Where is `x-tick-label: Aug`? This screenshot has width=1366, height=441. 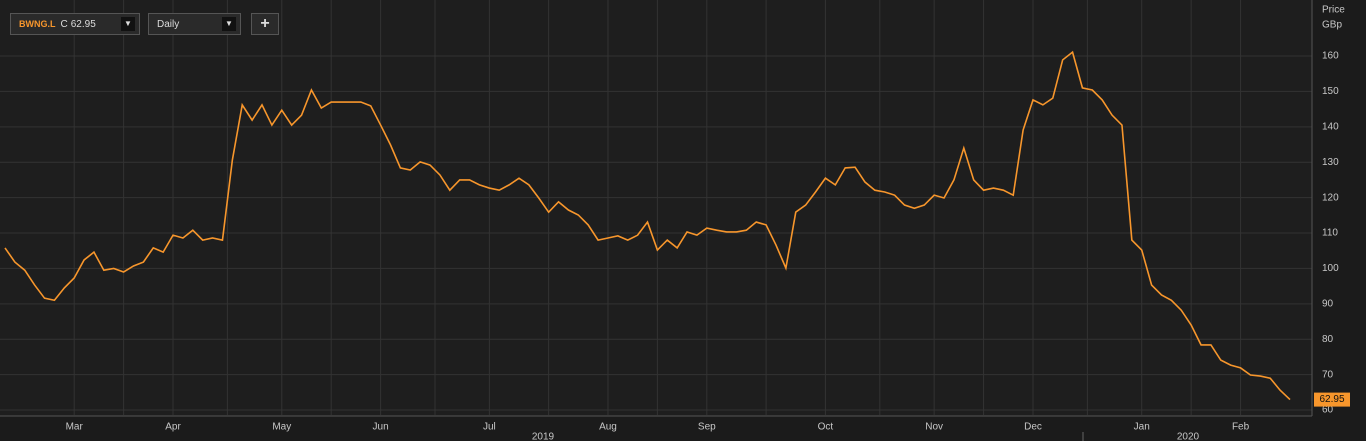
x-tick-label: Aug is located at coordinates (608, 427).